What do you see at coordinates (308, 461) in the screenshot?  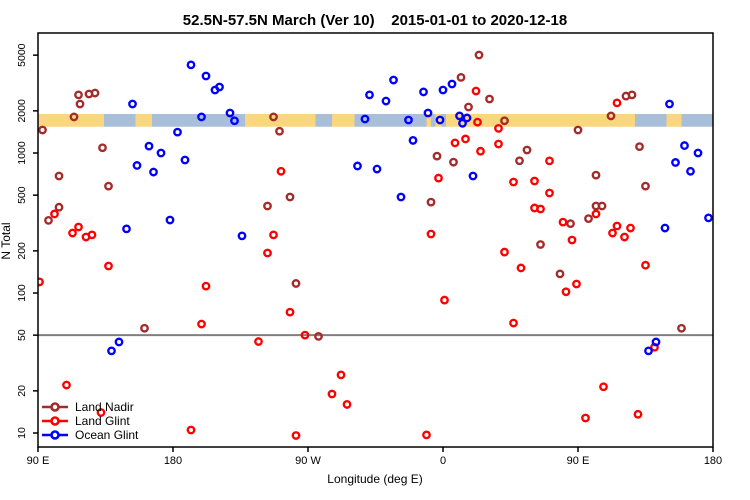 I see `x-tick-label: 90 W` at bounding box center [308, 461].